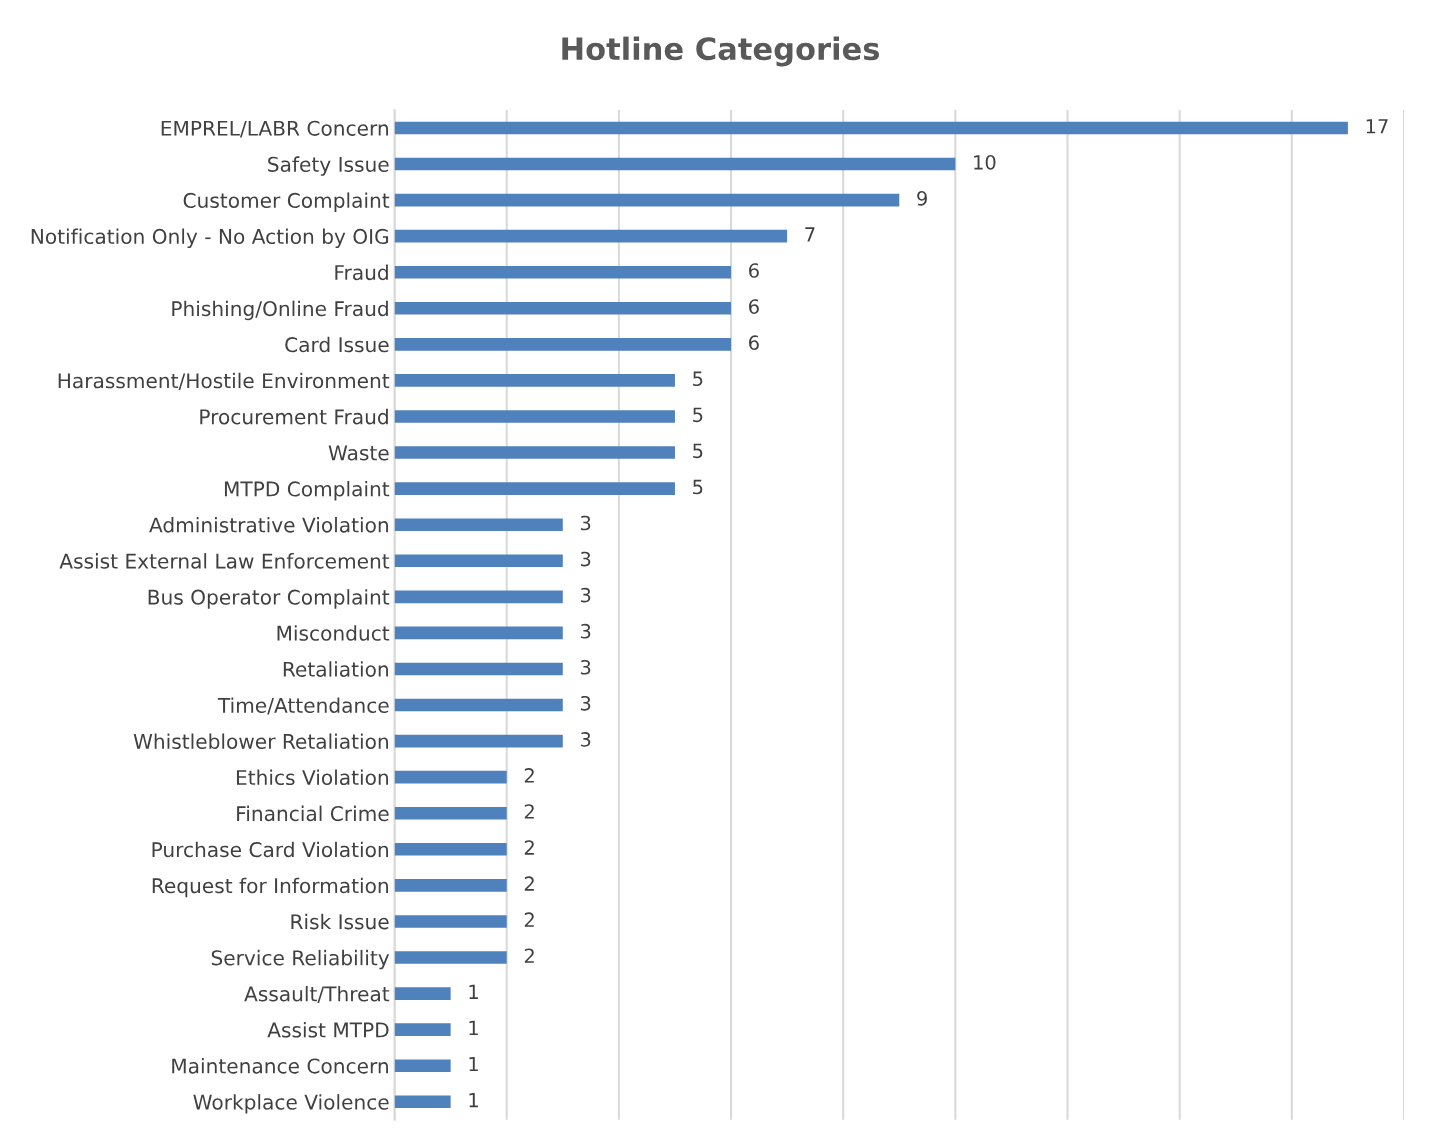 This screenshot has width=1440, height=1145. What do you see at coordinates (358, 453) in the screenshot?
I see `y-tick-label: Waste` at bounding box center [358, 453].